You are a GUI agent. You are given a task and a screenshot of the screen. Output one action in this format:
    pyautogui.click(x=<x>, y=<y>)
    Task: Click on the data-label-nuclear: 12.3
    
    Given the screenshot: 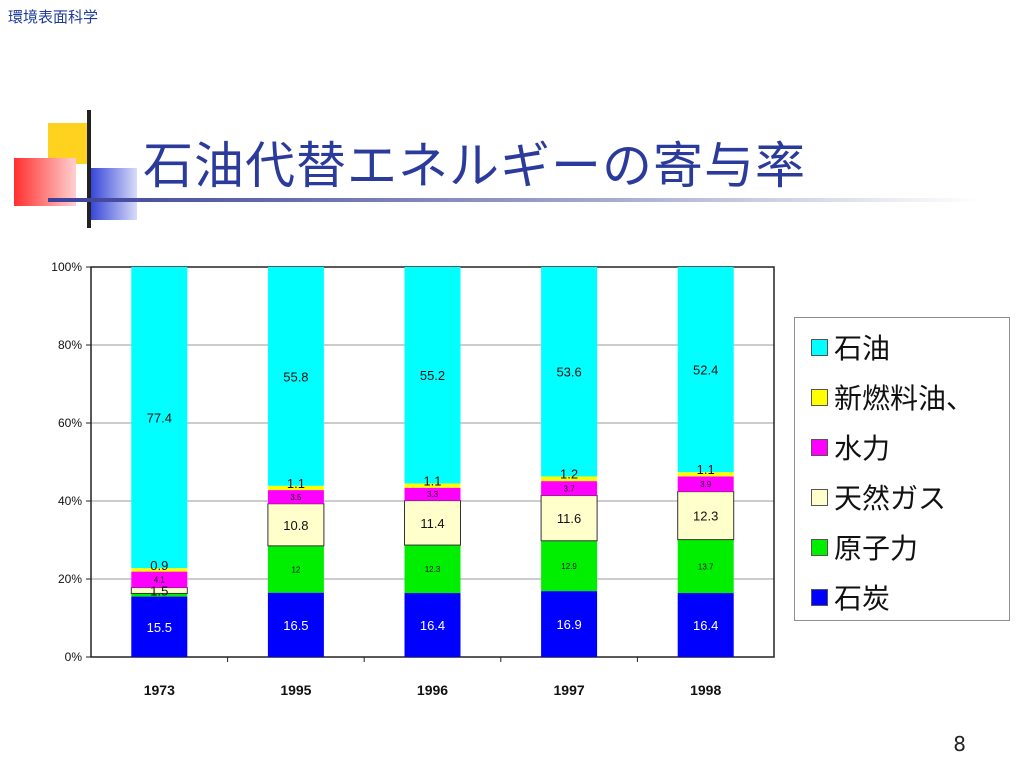 What is the action you would take?
    pyautogui.click(x=433, y=569)
    